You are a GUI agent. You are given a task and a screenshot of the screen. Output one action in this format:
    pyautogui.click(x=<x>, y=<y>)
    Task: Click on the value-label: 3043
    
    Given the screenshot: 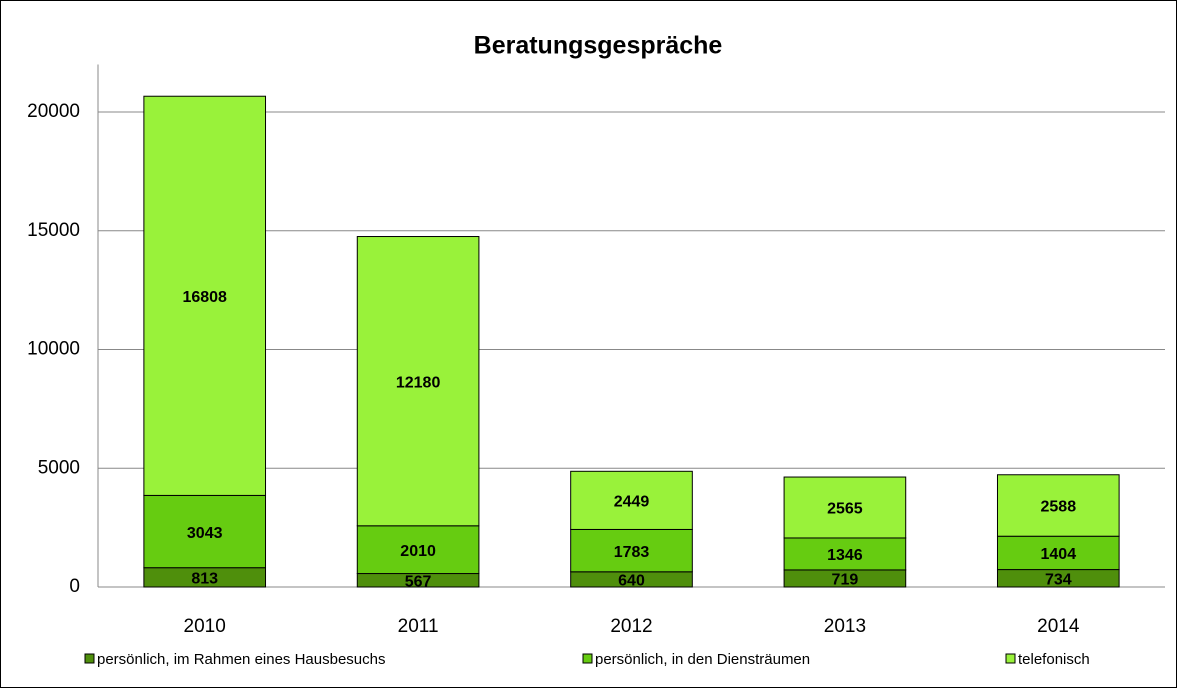 What is the action you would take?
    pyautogui.click(x=205, y=533)
    